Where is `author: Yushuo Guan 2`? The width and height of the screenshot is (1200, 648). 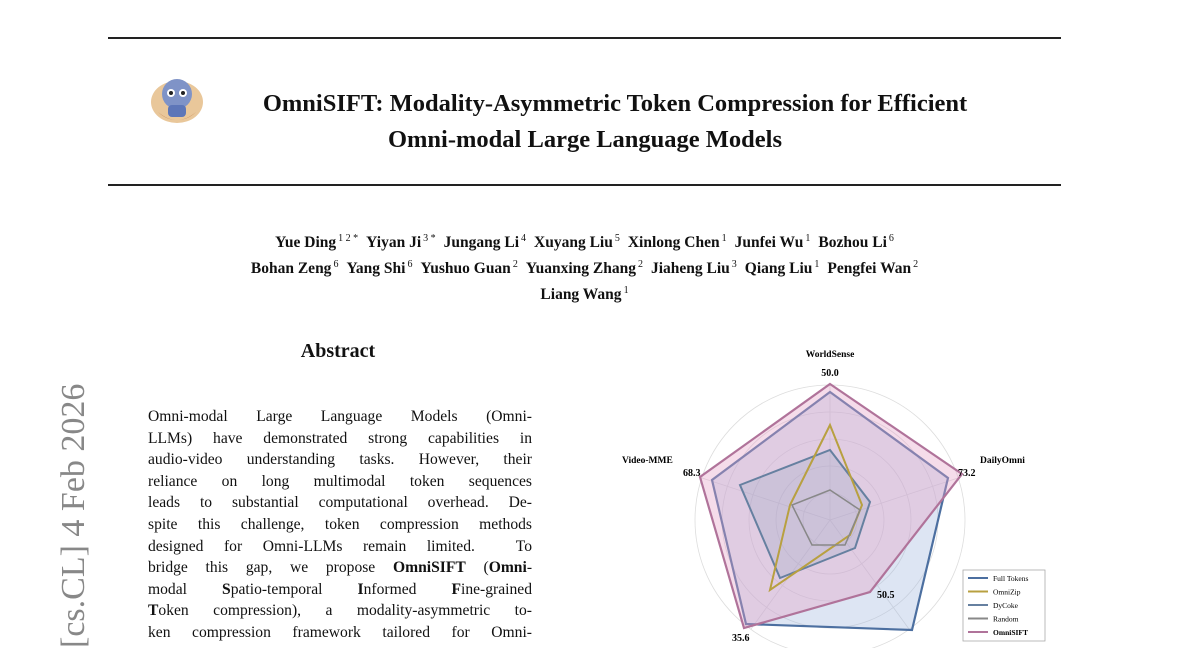 author: Yushuo Guan 2 is located at coordinates (468, 268).